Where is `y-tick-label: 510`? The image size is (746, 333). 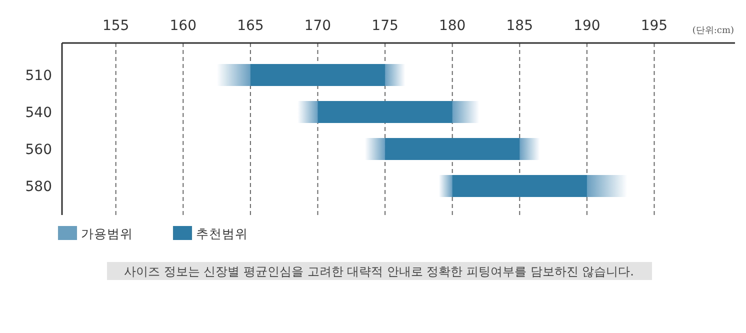
y-tick-label: 510 is located at coordinates (38, 76).